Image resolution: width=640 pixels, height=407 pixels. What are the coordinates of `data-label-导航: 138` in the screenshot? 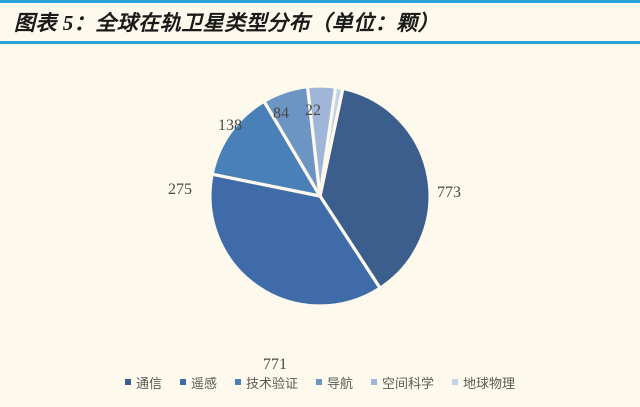 It's located at (230, 125).